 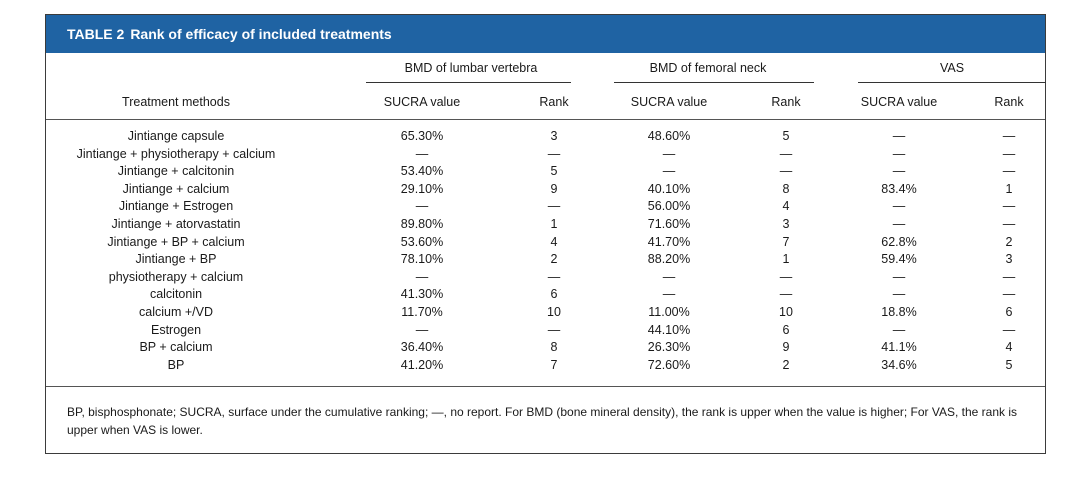 What do you see at coordinates (786, 312) in the screenshot?
I see `cell-femoral-rank: 10` at bounding box center [786, 312].